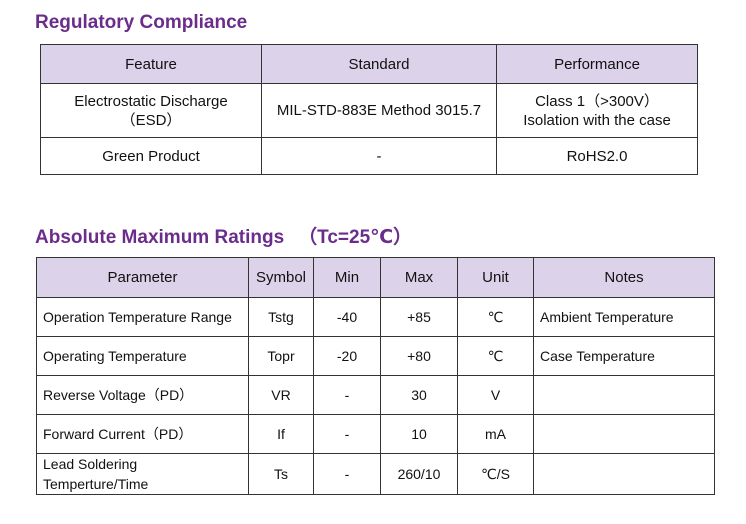 The width and height of the screenshot is (746, 524). What do you see at coordinates (419, 434) in the screenshot?
I see `max-cell: 10` at bounding box center [419, 434].